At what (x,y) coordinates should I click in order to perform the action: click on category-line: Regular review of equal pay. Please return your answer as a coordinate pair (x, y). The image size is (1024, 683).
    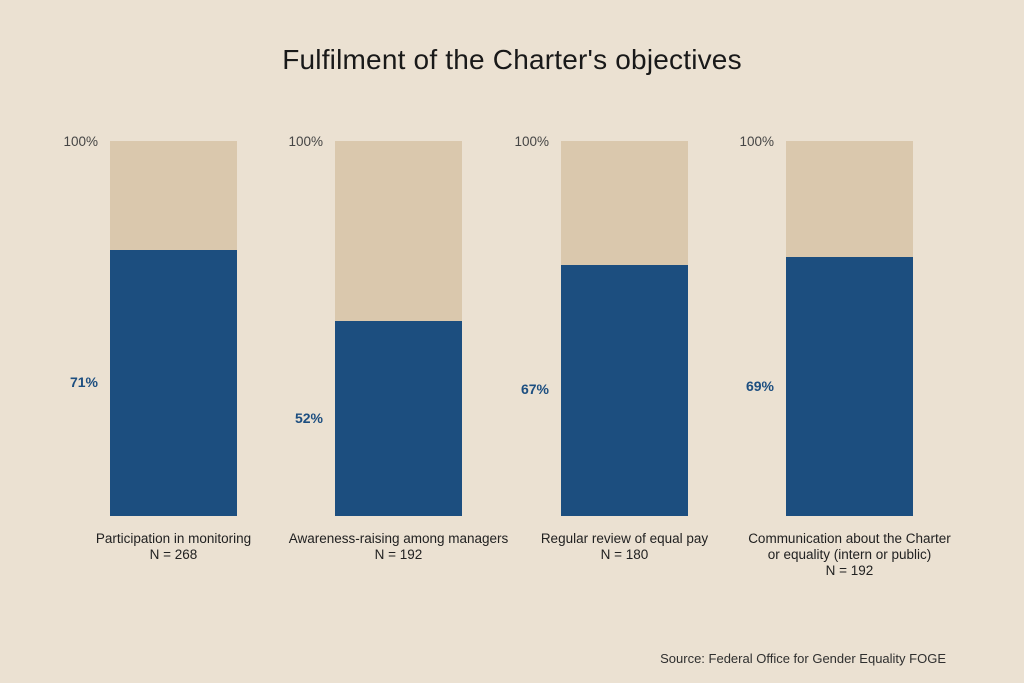
    Looking at the image, I should click on (624, 538).